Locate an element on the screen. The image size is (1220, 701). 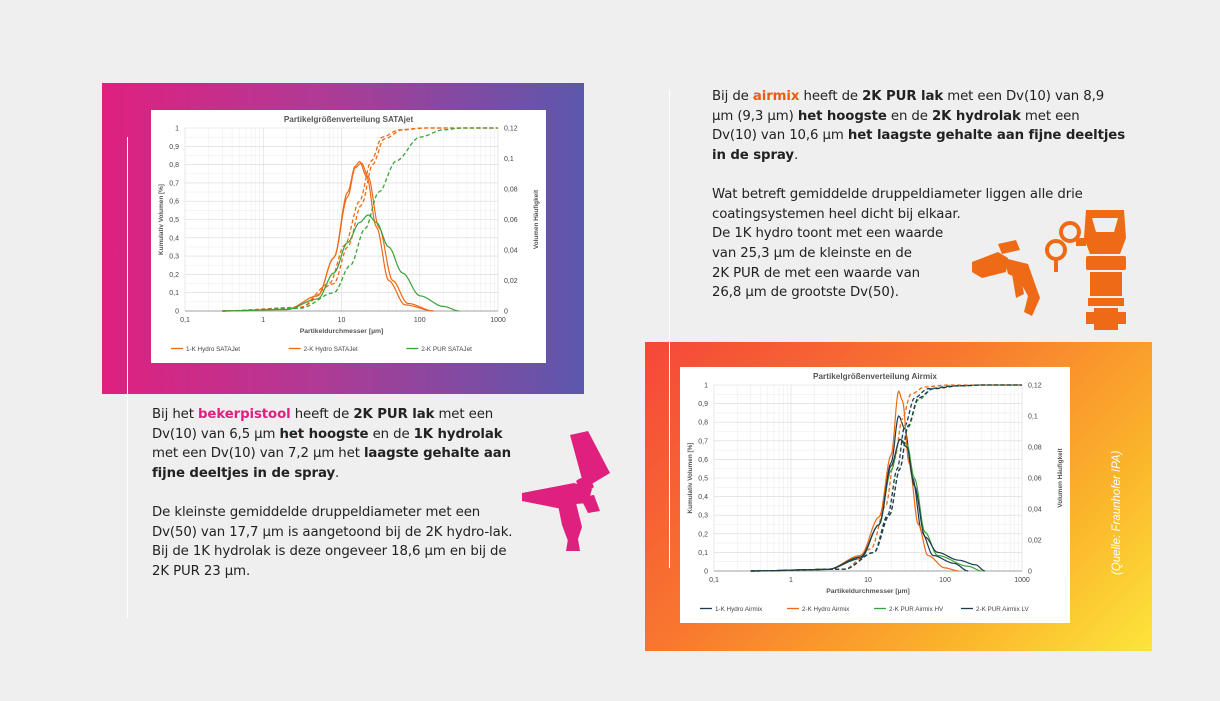
y-tick-label: 0,9 is located at coordinates (703, 404).